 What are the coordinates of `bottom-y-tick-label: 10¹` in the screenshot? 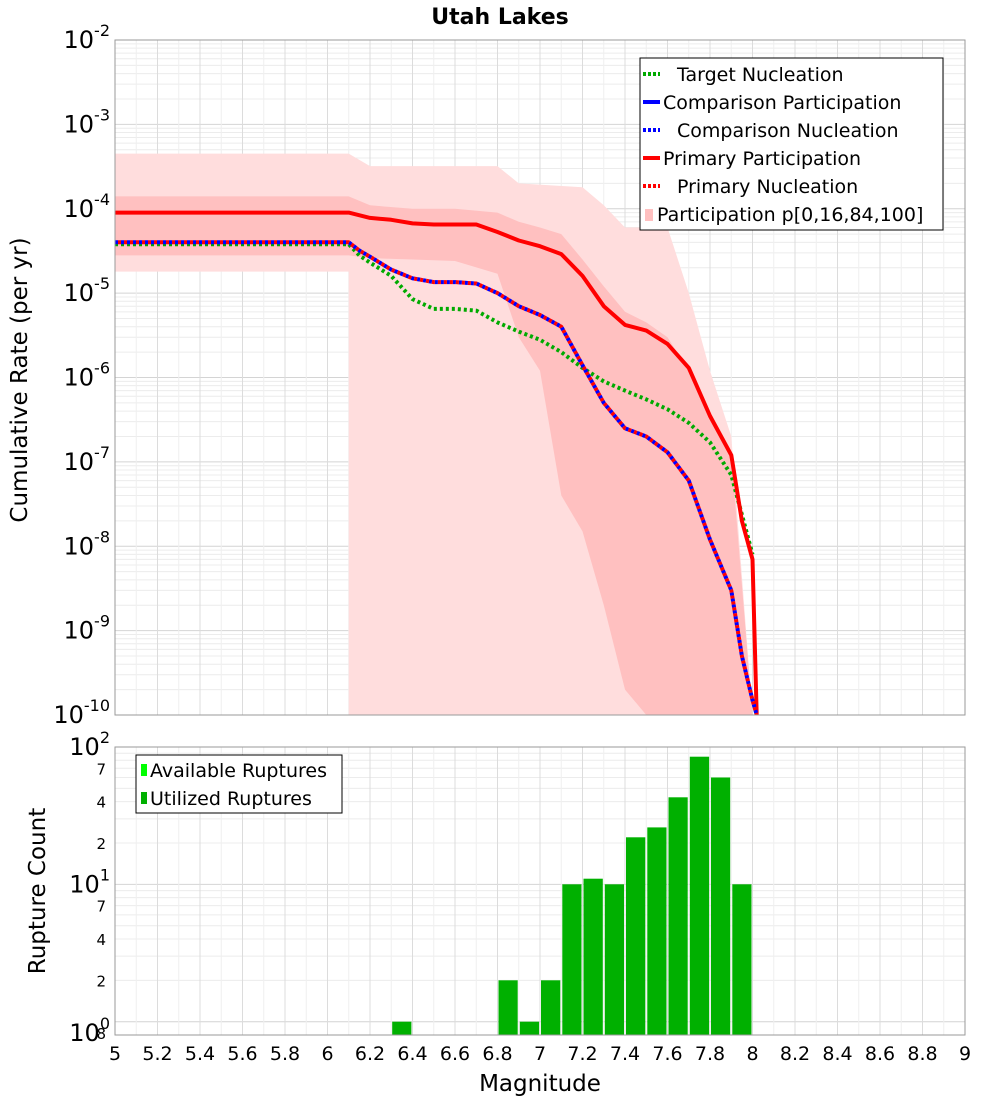 It's located at (89, 881).